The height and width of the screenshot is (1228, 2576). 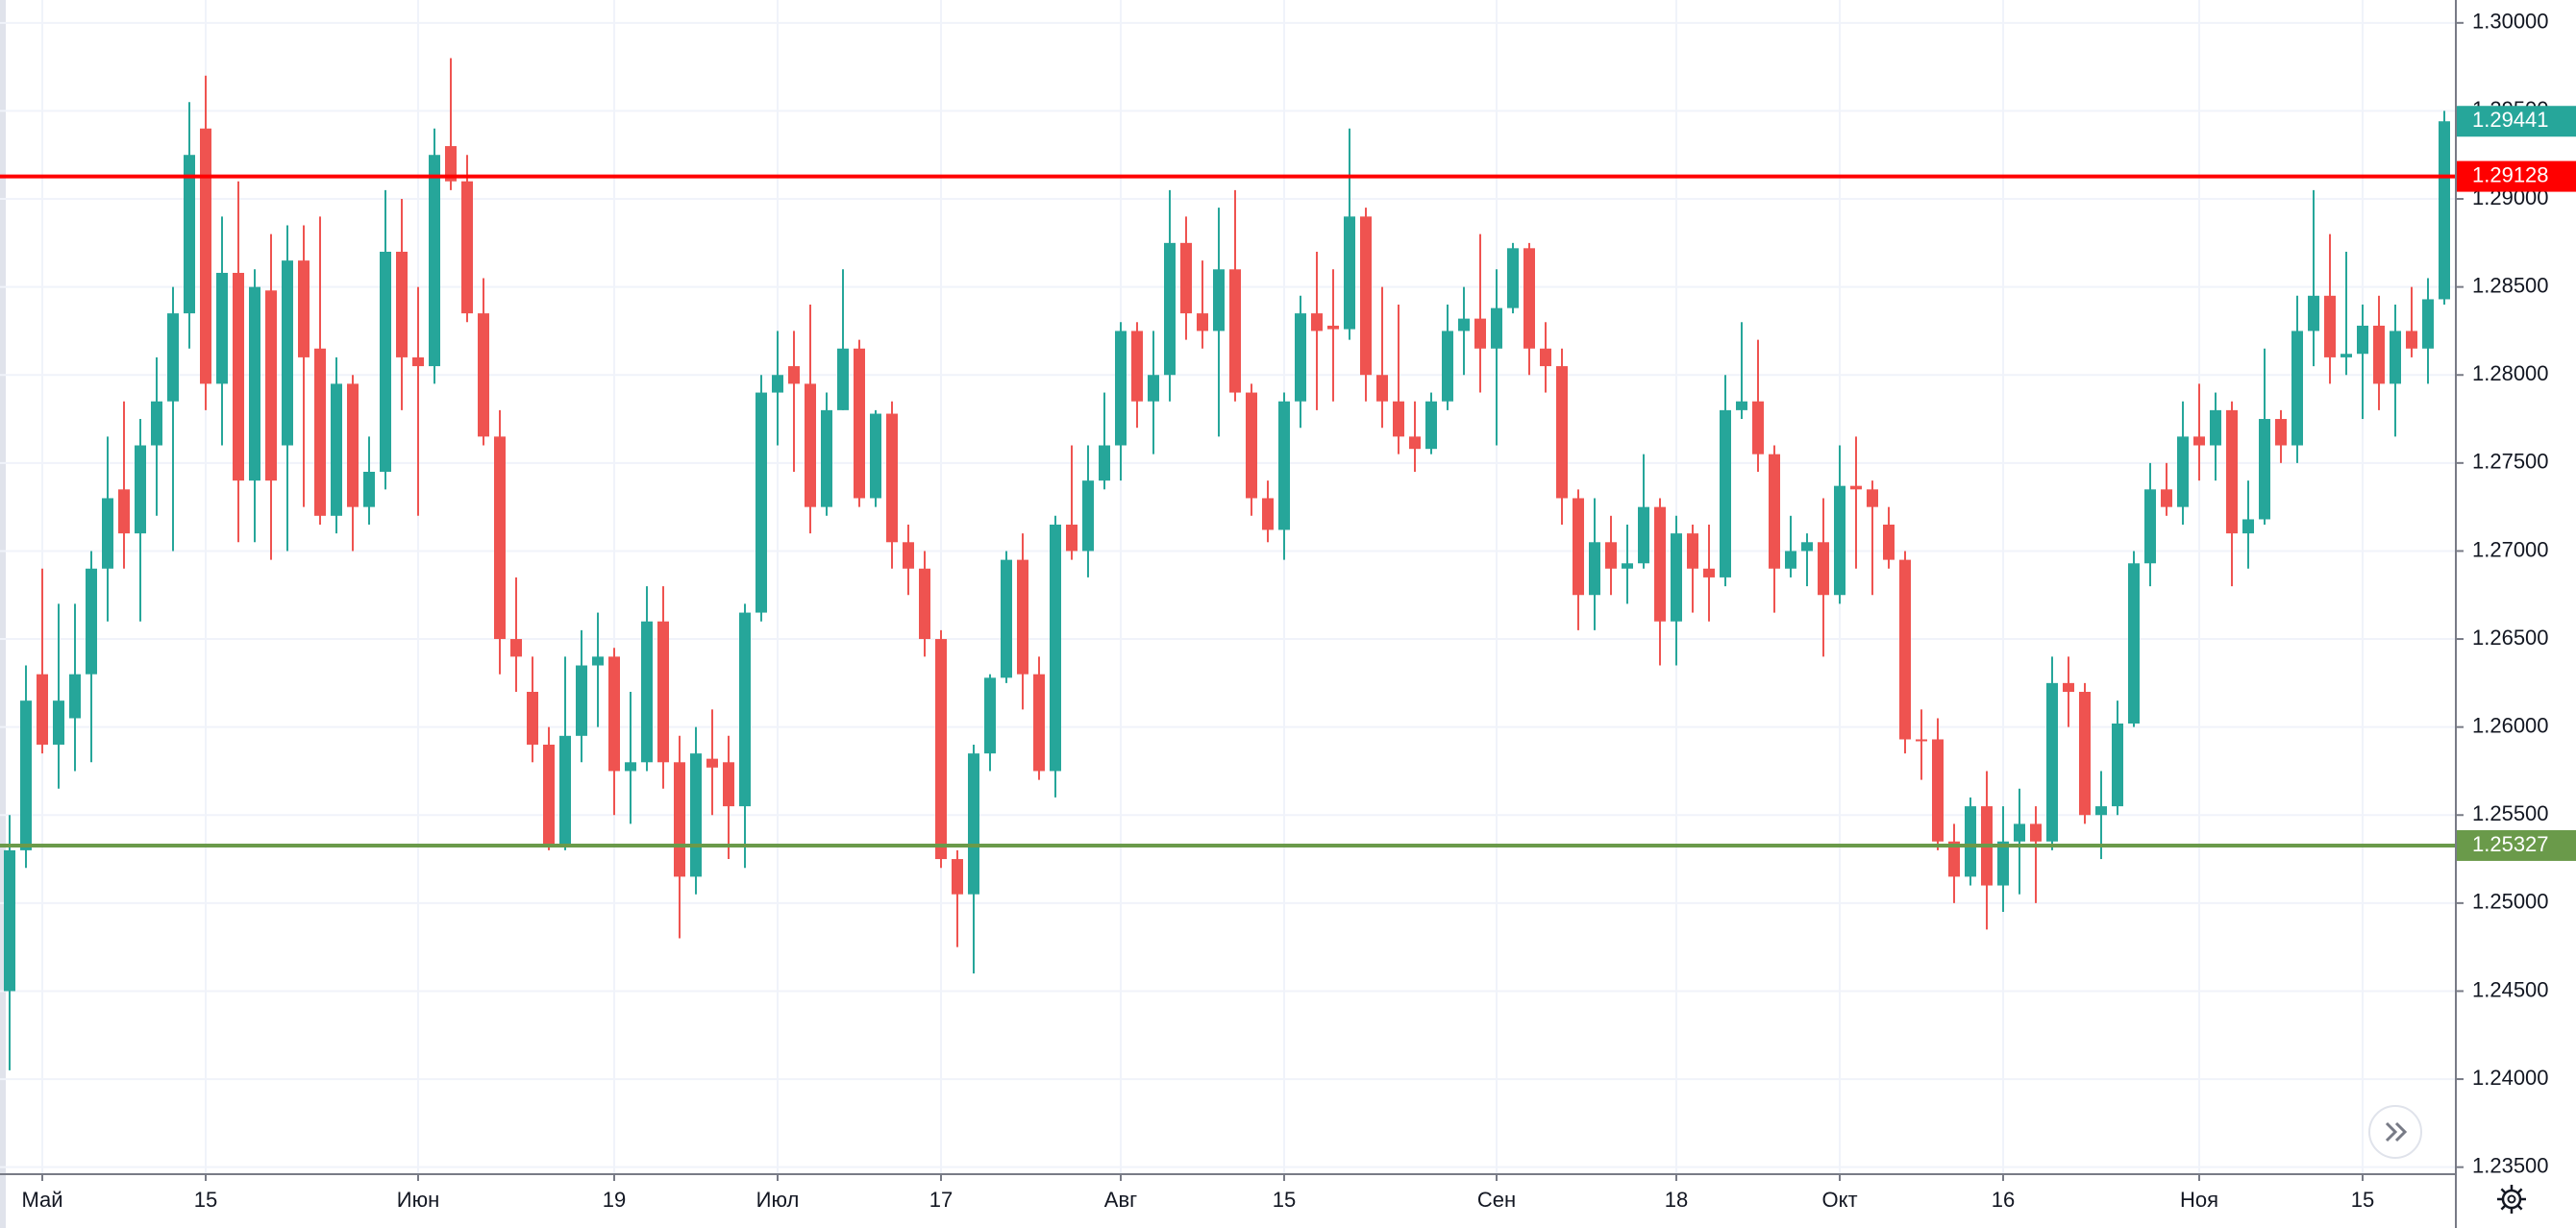 What do you see at coordinates (2510, 844) in the screenshot?
I see `level-price-label: 1.25327` at bounding box center [2510, 844].